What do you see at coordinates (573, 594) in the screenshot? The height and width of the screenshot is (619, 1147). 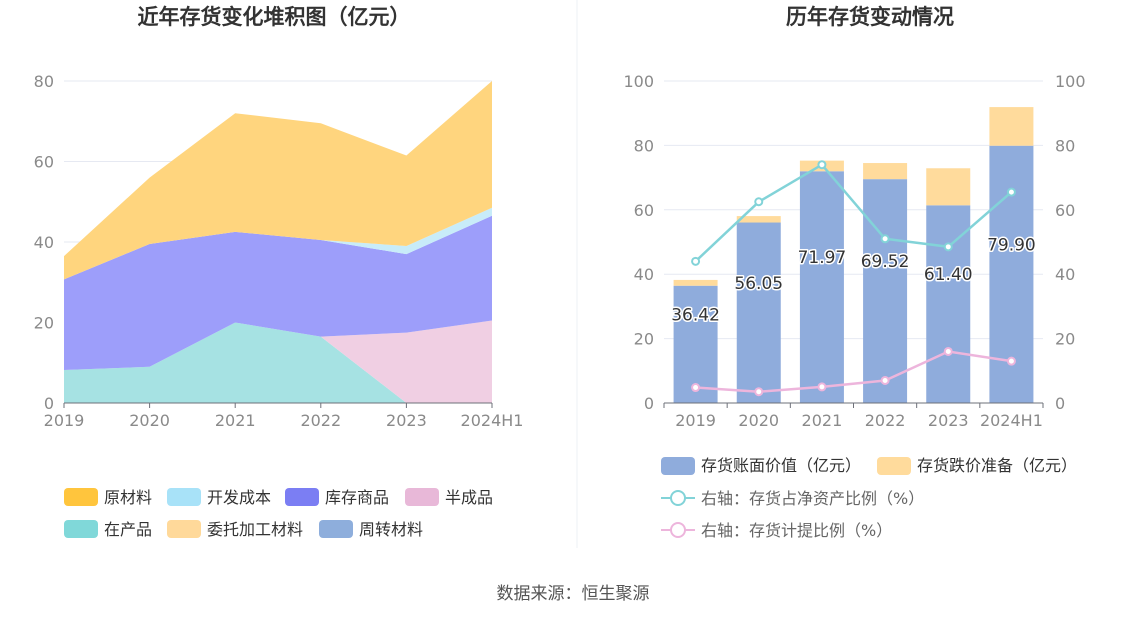 I see `source-note: 数据来源：恒生聚源` at bounding box center [573, 594].